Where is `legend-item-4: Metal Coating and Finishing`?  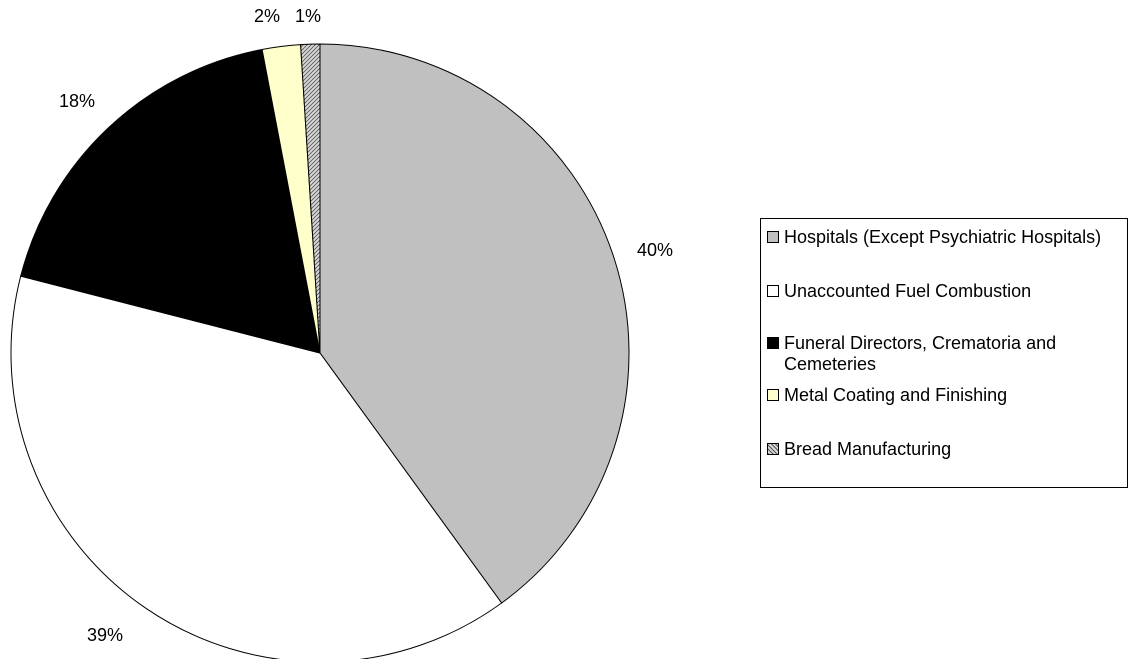 legend-item-4: Metal Coating and Finishing is located at coordinates (943, 395).